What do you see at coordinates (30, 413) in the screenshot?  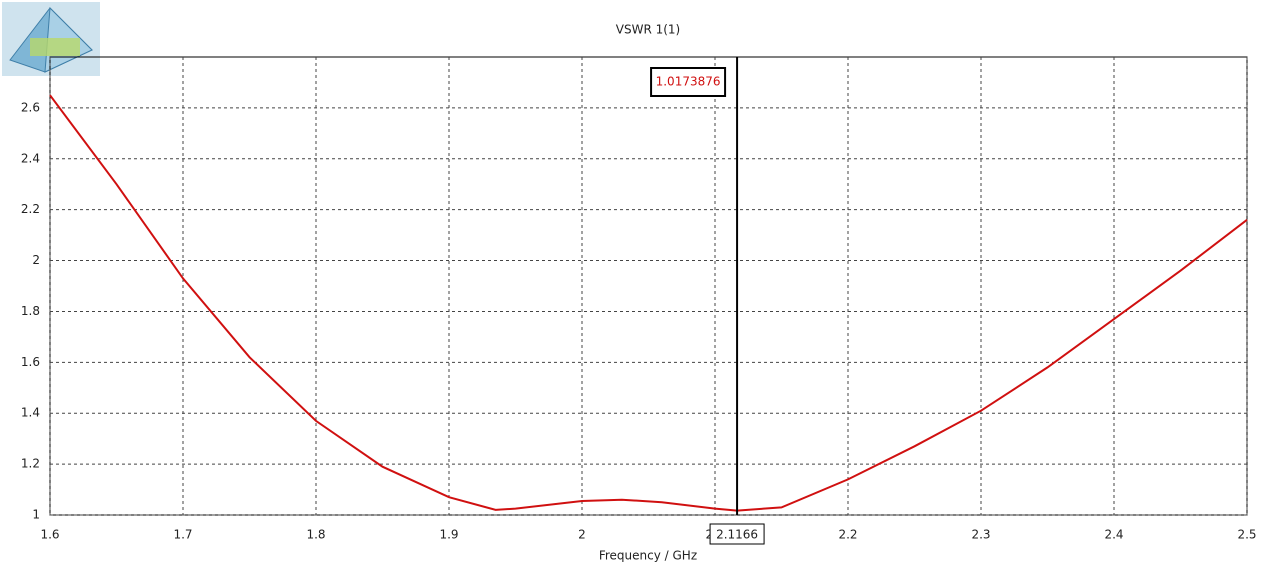 I see `y-tick-label: 1.4` at bounding box center [30, 413].